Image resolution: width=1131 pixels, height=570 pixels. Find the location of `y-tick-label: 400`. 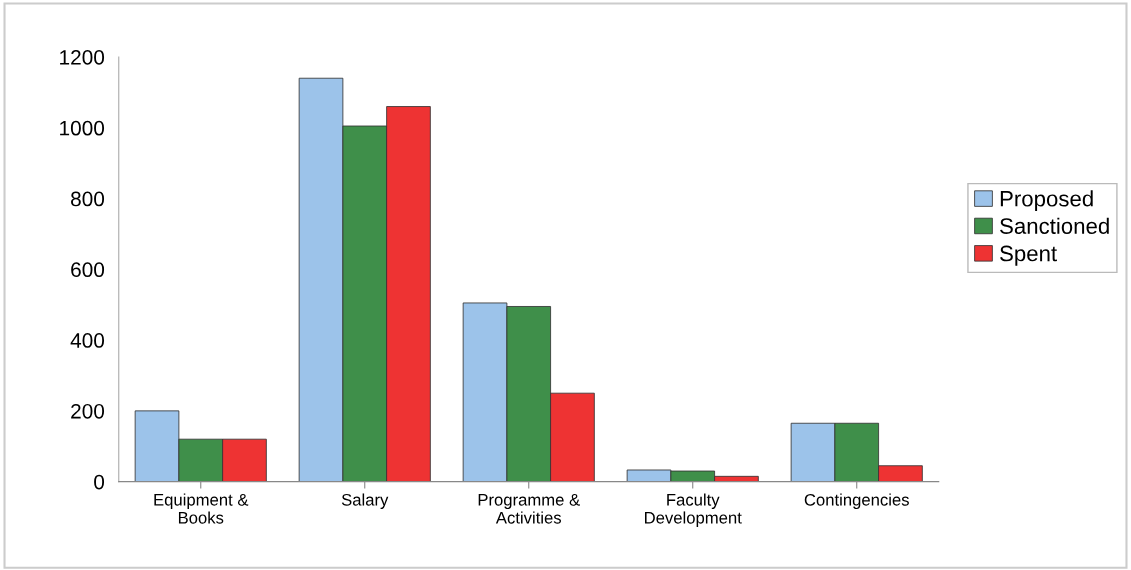

y-tick-label: 400 is located at coordinates (87, 340).